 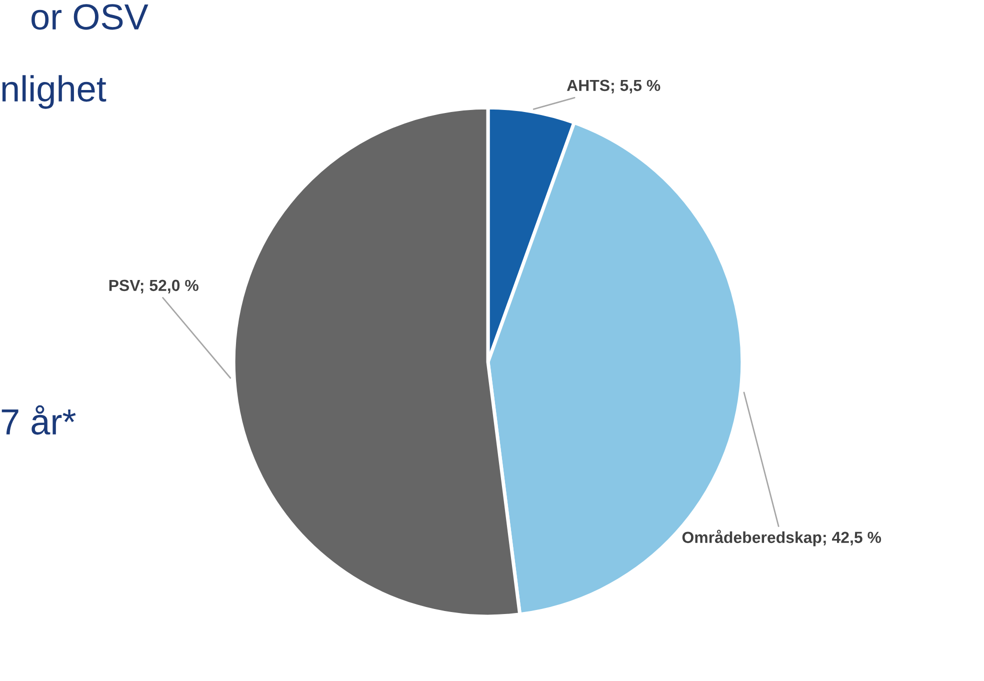 What do you see at coordinates (39, 420) in the screenshot?
I see `text: 7 år*` at bounding box center [39, 420].